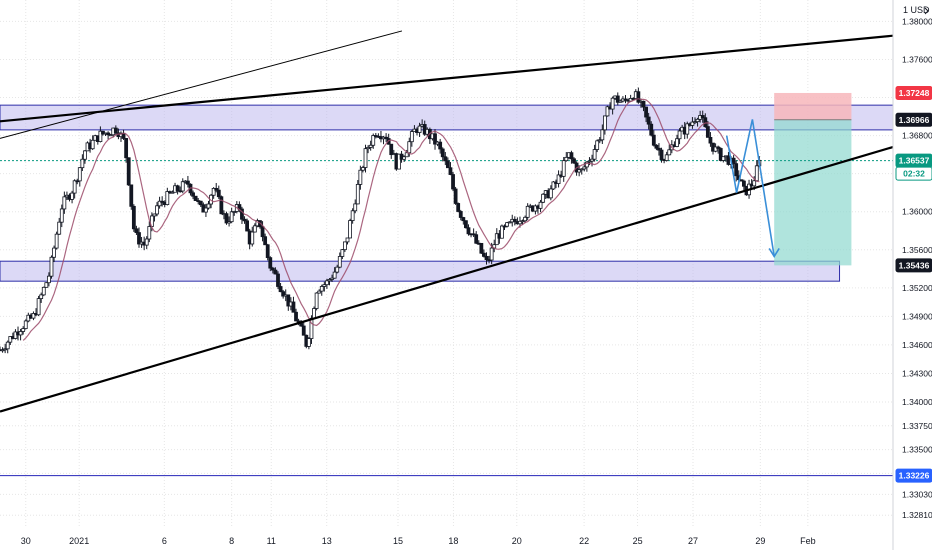 The height and width of the screenshot is (555, 932). I want to click on short-position-tool, so click(813, 179).